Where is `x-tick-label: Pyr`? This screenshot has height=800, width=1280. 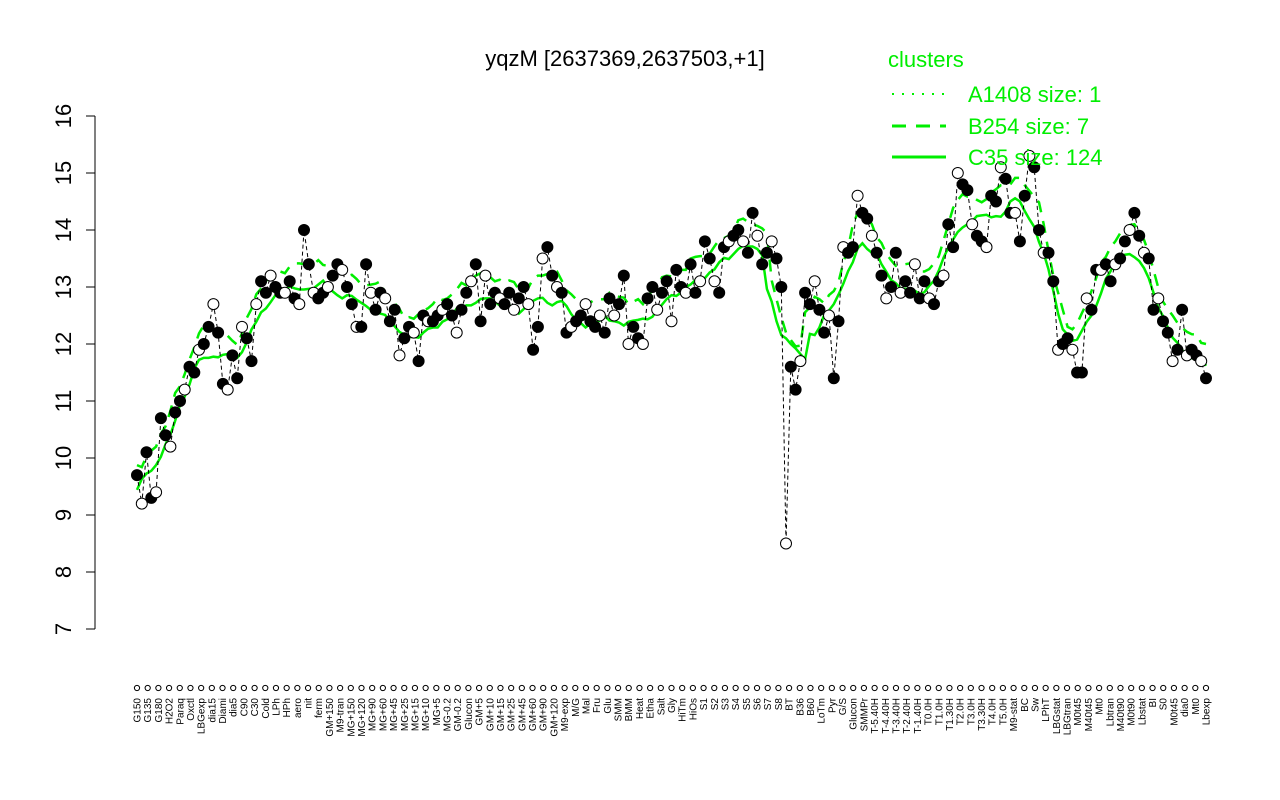
x-tick-label: Pyr is located at coordinates (832, 705).